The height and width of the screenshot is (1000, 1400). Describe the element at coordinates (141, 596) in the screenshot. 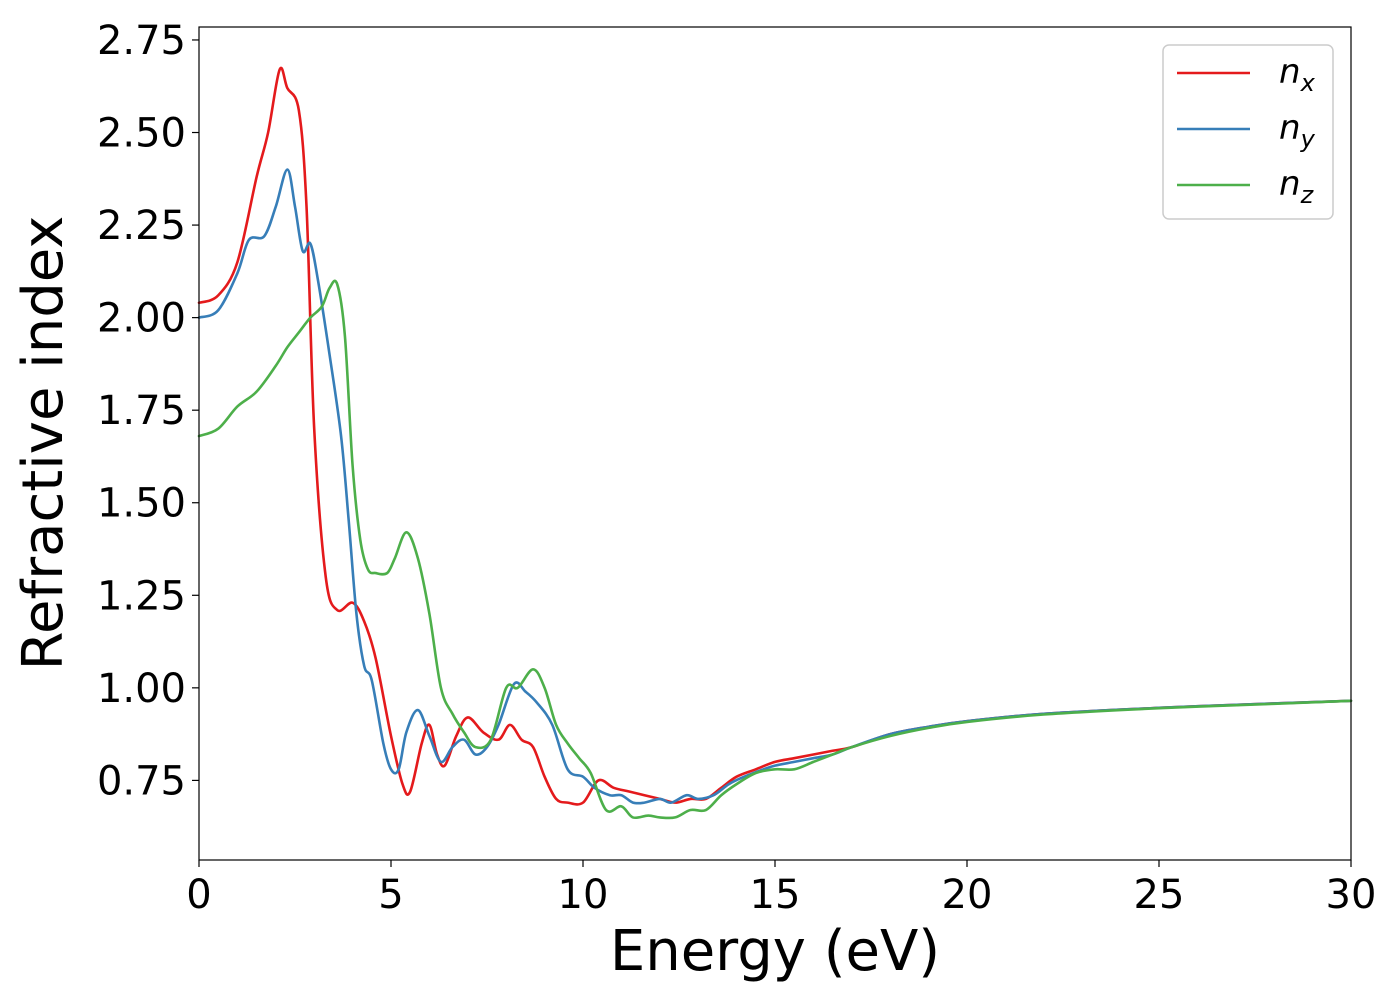

I see `y-tick-label: 1.25` at that location.